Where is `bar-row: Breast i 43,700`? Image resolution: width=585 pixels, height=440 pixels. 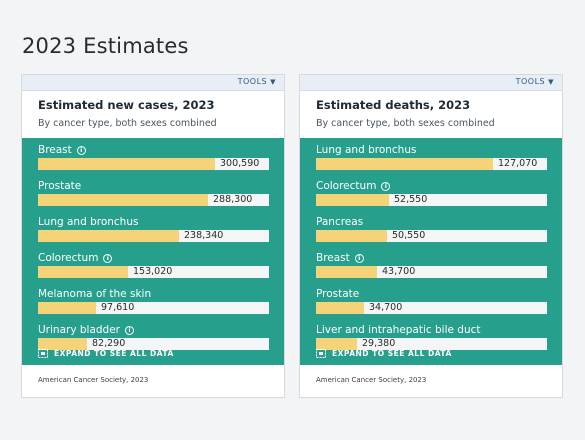 bar-row: Breast i 43,700 is located at coordinates (431, 268).